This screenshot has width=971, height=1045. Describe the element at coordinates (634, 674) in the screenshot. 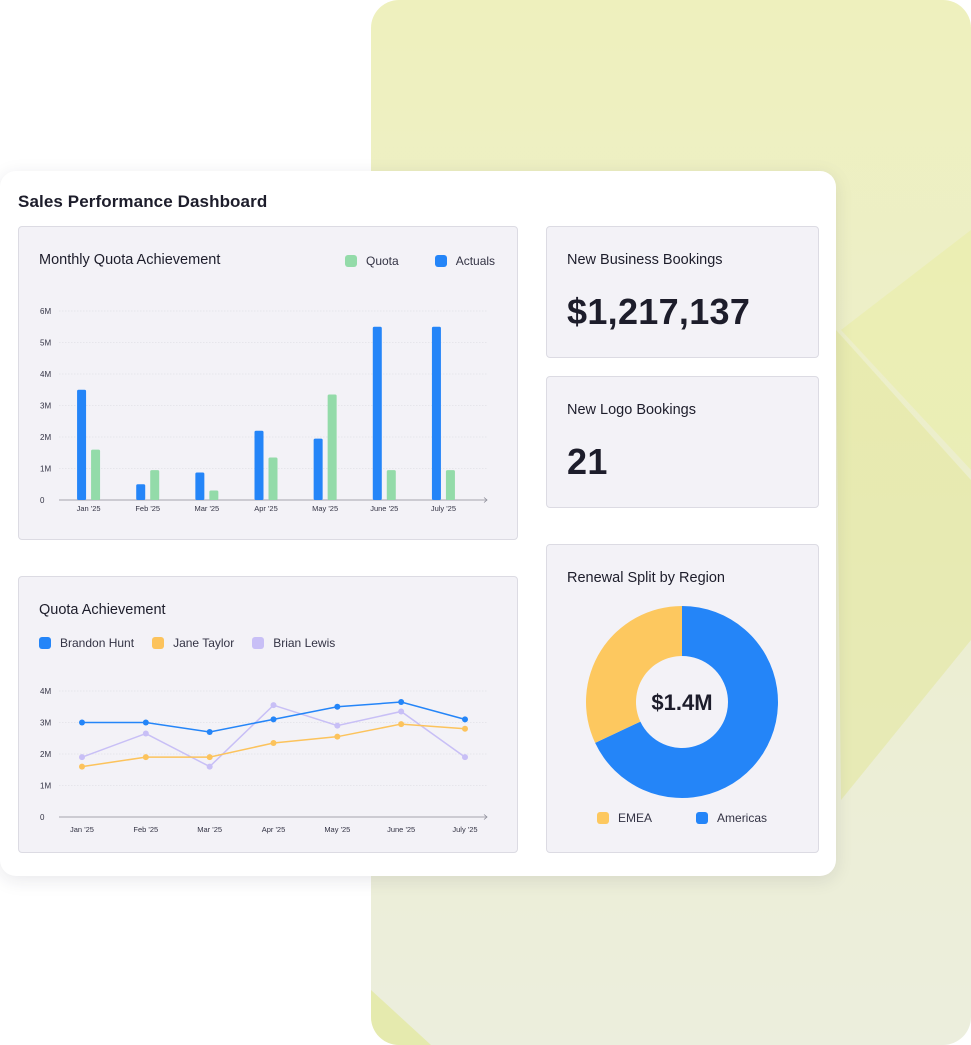

I see `slice-emea` at that location.